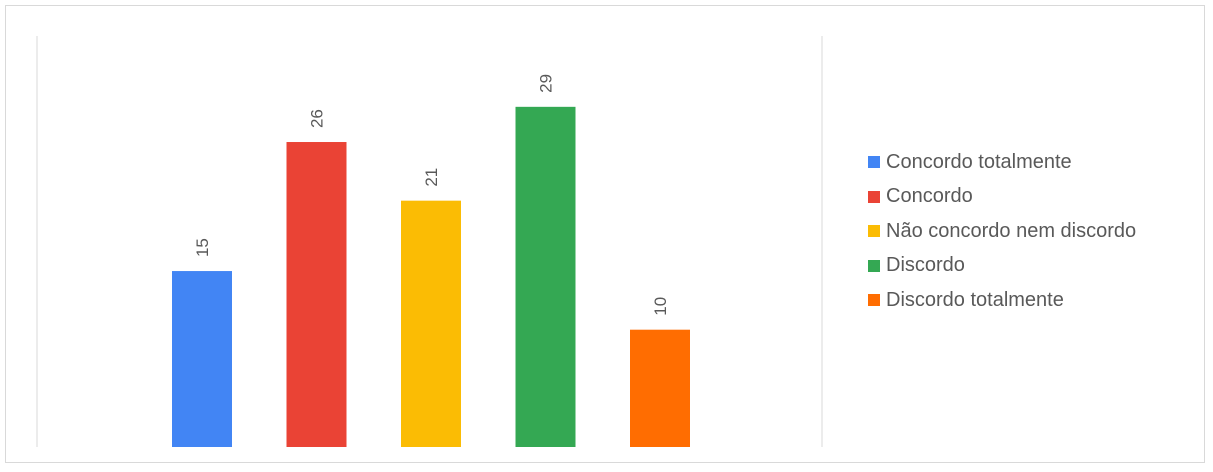 The height and width of the screenshot is (472, 1213). Describe the element at coordinates (546, 83) in the screenshot. I see `data-label-discordo: 29` at that location.